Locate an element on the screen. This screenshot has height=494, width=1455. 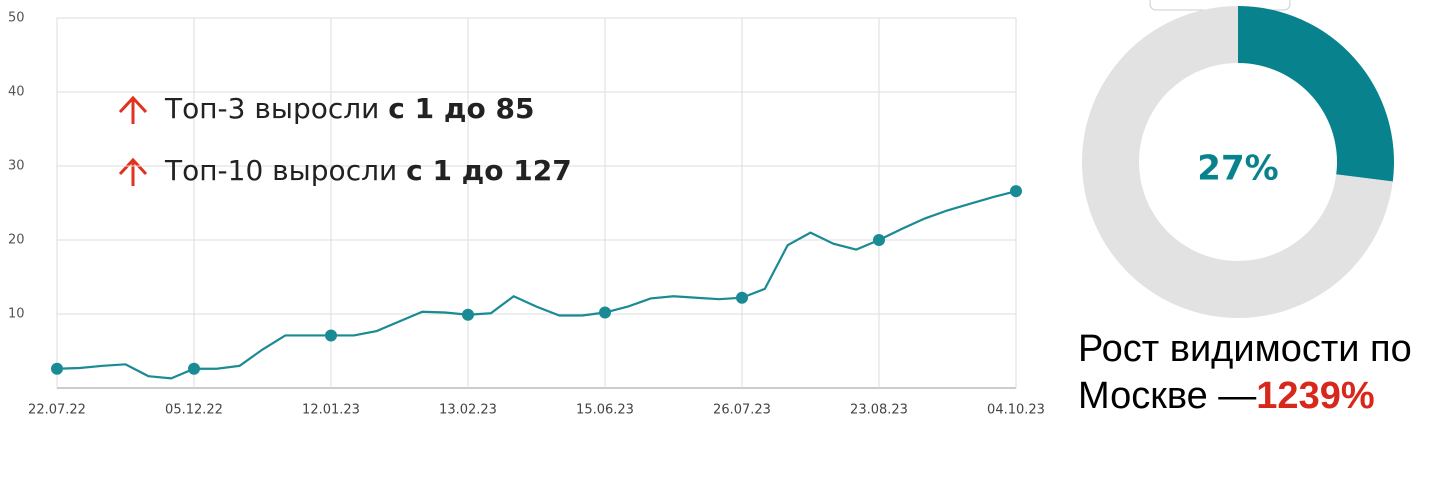
annotation-highlight: с 1 до 85 is located at coordinates (461, 108).